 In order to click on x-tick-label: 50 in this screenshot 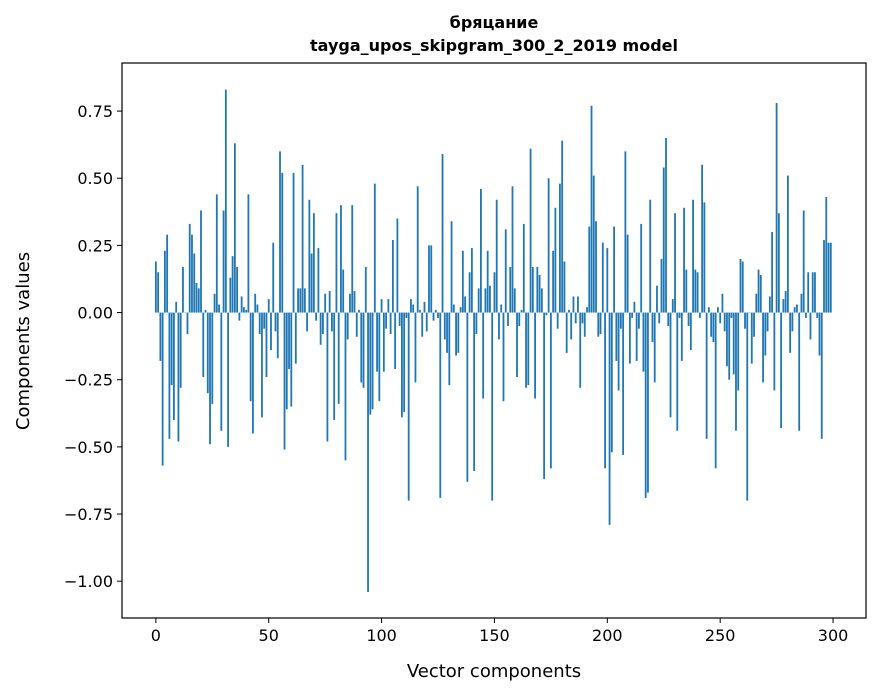, I will do `click(269, 635)`.